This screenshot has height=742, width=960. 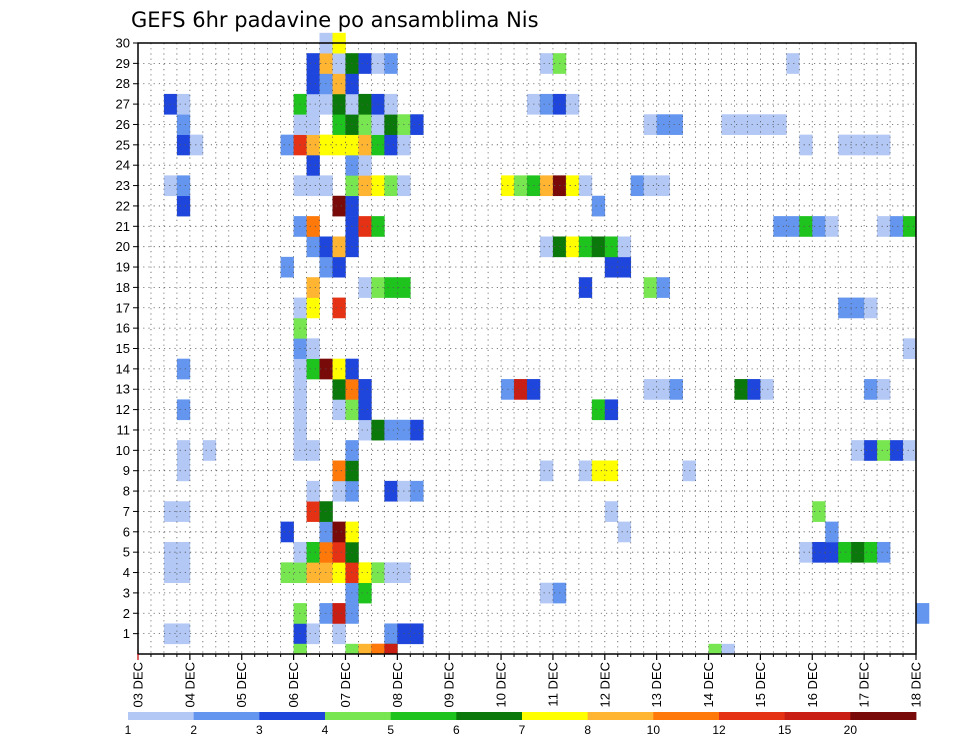 I want to click on y-tick-label: 7, so click(x=126, y=511).